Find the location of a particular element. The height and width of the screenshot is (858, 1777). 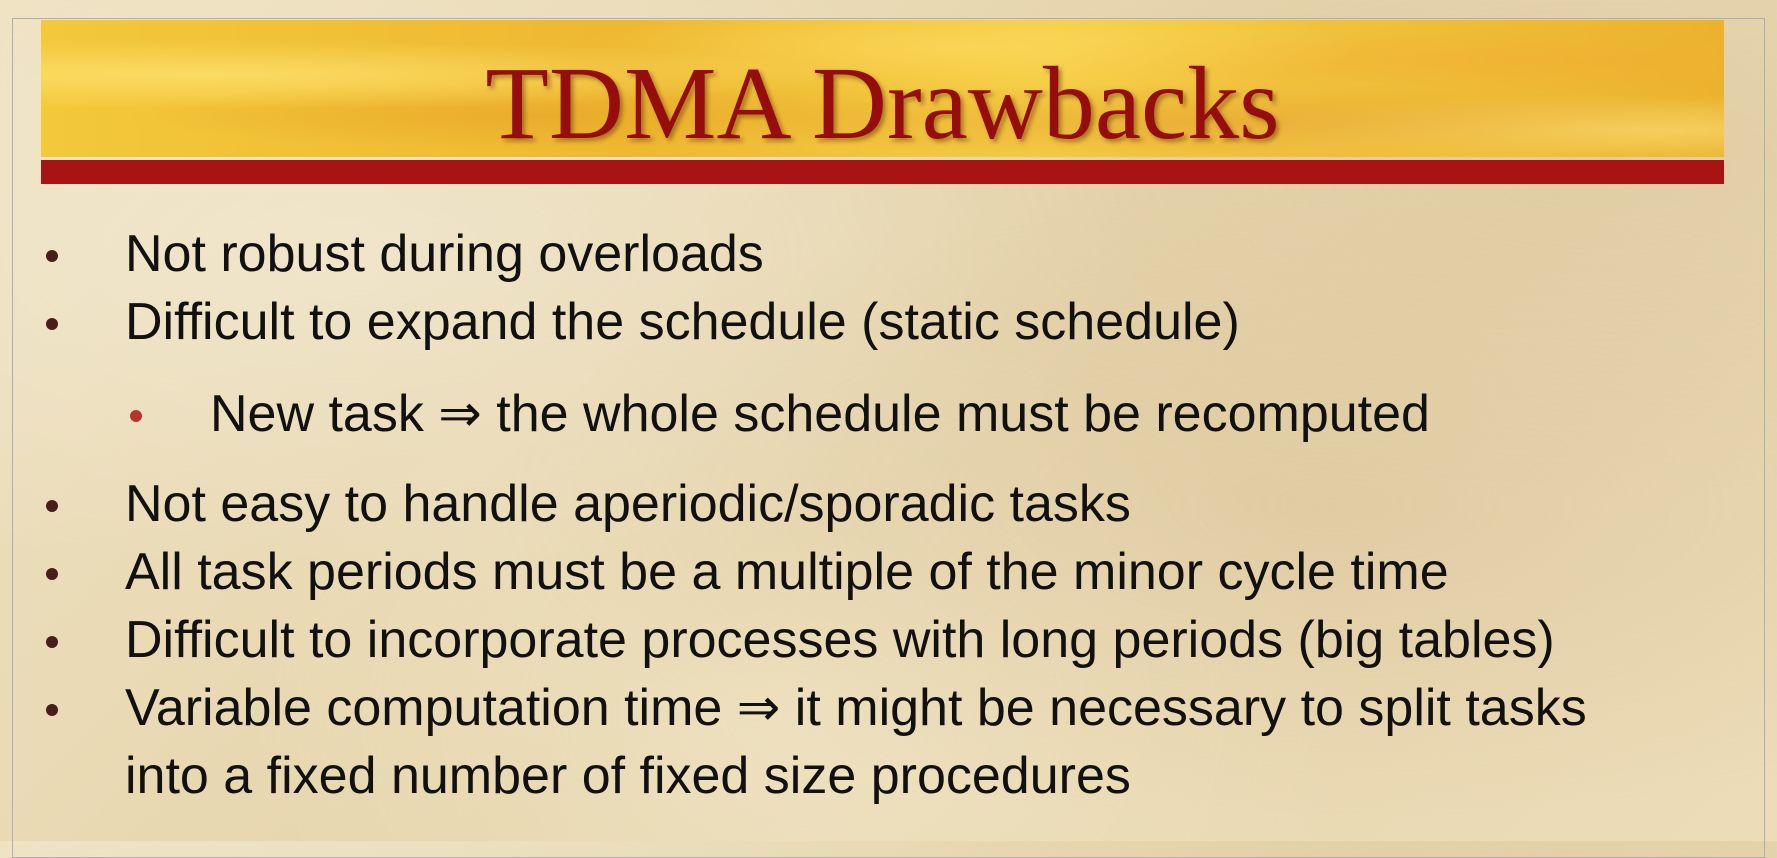

bullet-text: Not robust during overloads is located at coordinates (444, 254).